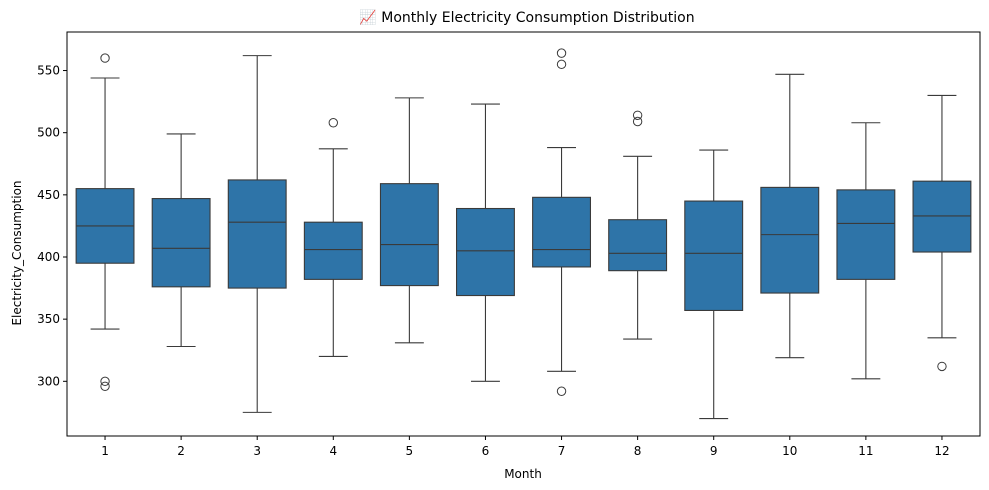 This screenshot has width=989, height=490. I want to click on x-tick-label: 4, so click(333, 451).